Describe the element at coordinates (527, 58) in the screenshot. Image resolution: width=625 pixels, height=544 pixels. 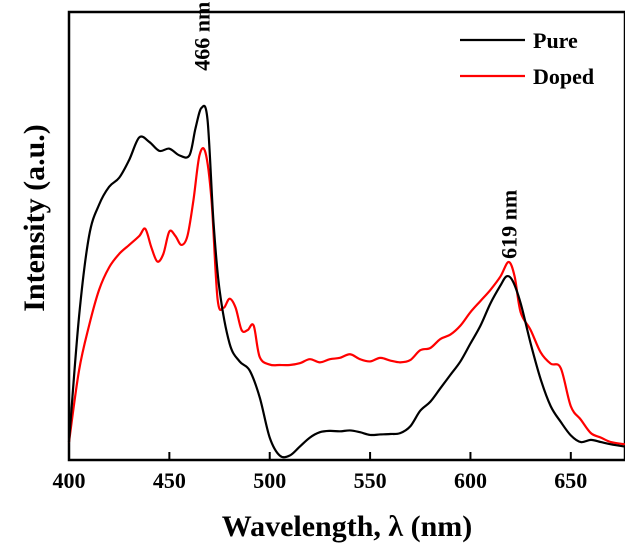
I see `legend: Pure Doped` at that location.